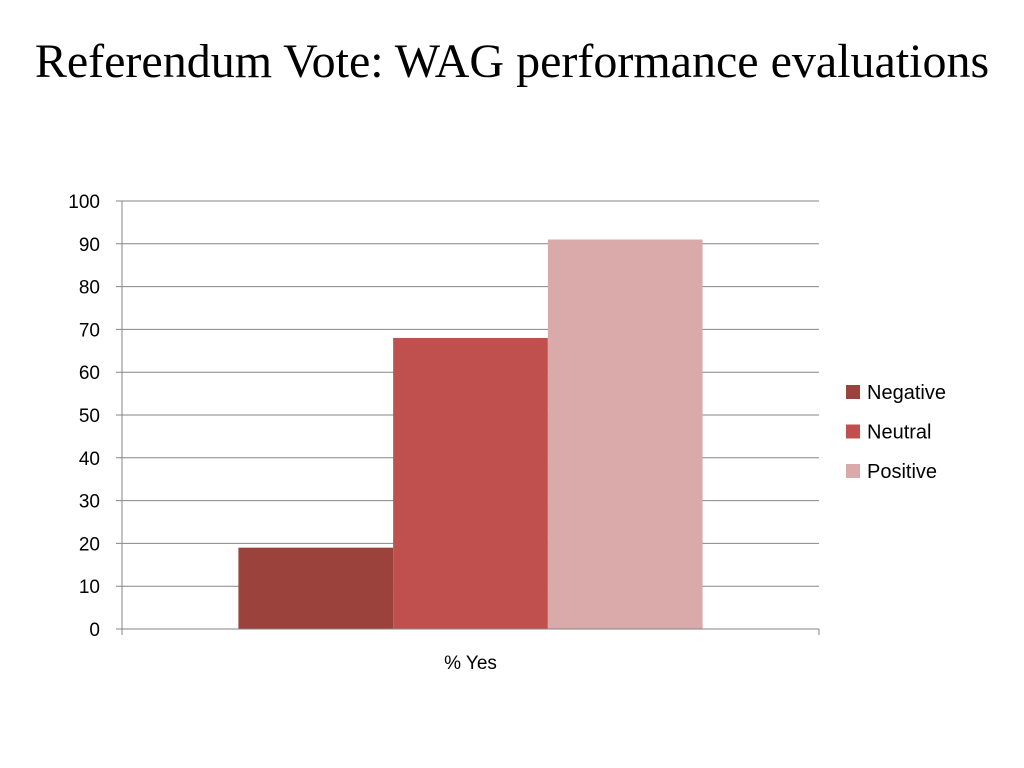  Describe the element at coordinates (853, 431) in the screenshot. I see `legend-swatch-neutral` at that location.